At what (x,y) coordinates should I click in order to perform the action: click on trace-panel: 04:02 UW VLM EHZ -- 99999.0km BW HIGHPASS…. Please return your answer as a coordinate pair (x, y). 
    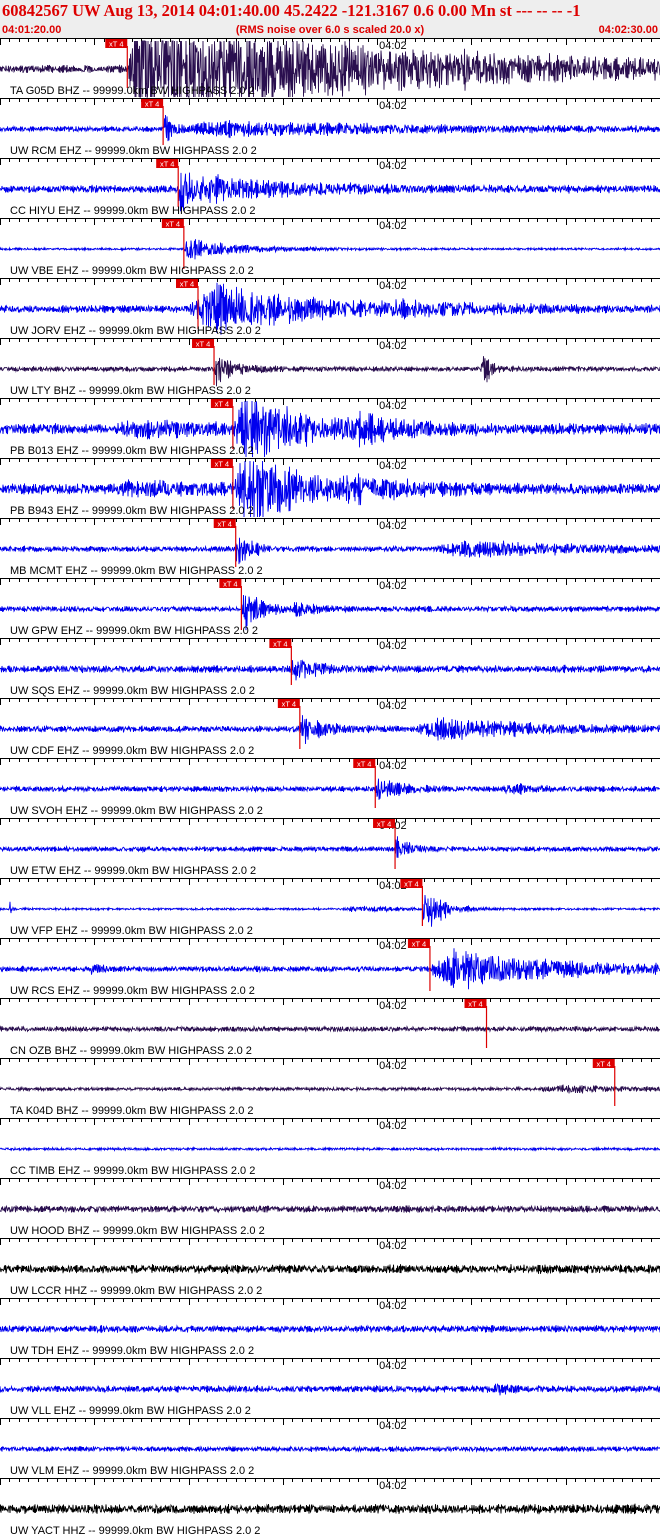
    Looking at the image, I should click on (330, 1447).